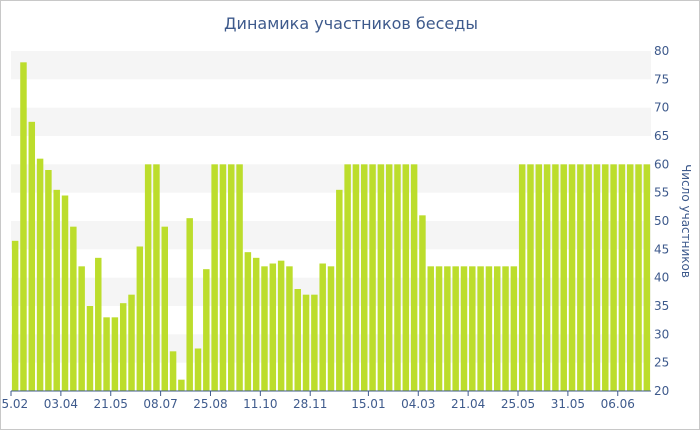  What do you see at coordinates (661, 164) in the screenshot?
I see `y-tick-label: 60` at bounding box center [661, 164].